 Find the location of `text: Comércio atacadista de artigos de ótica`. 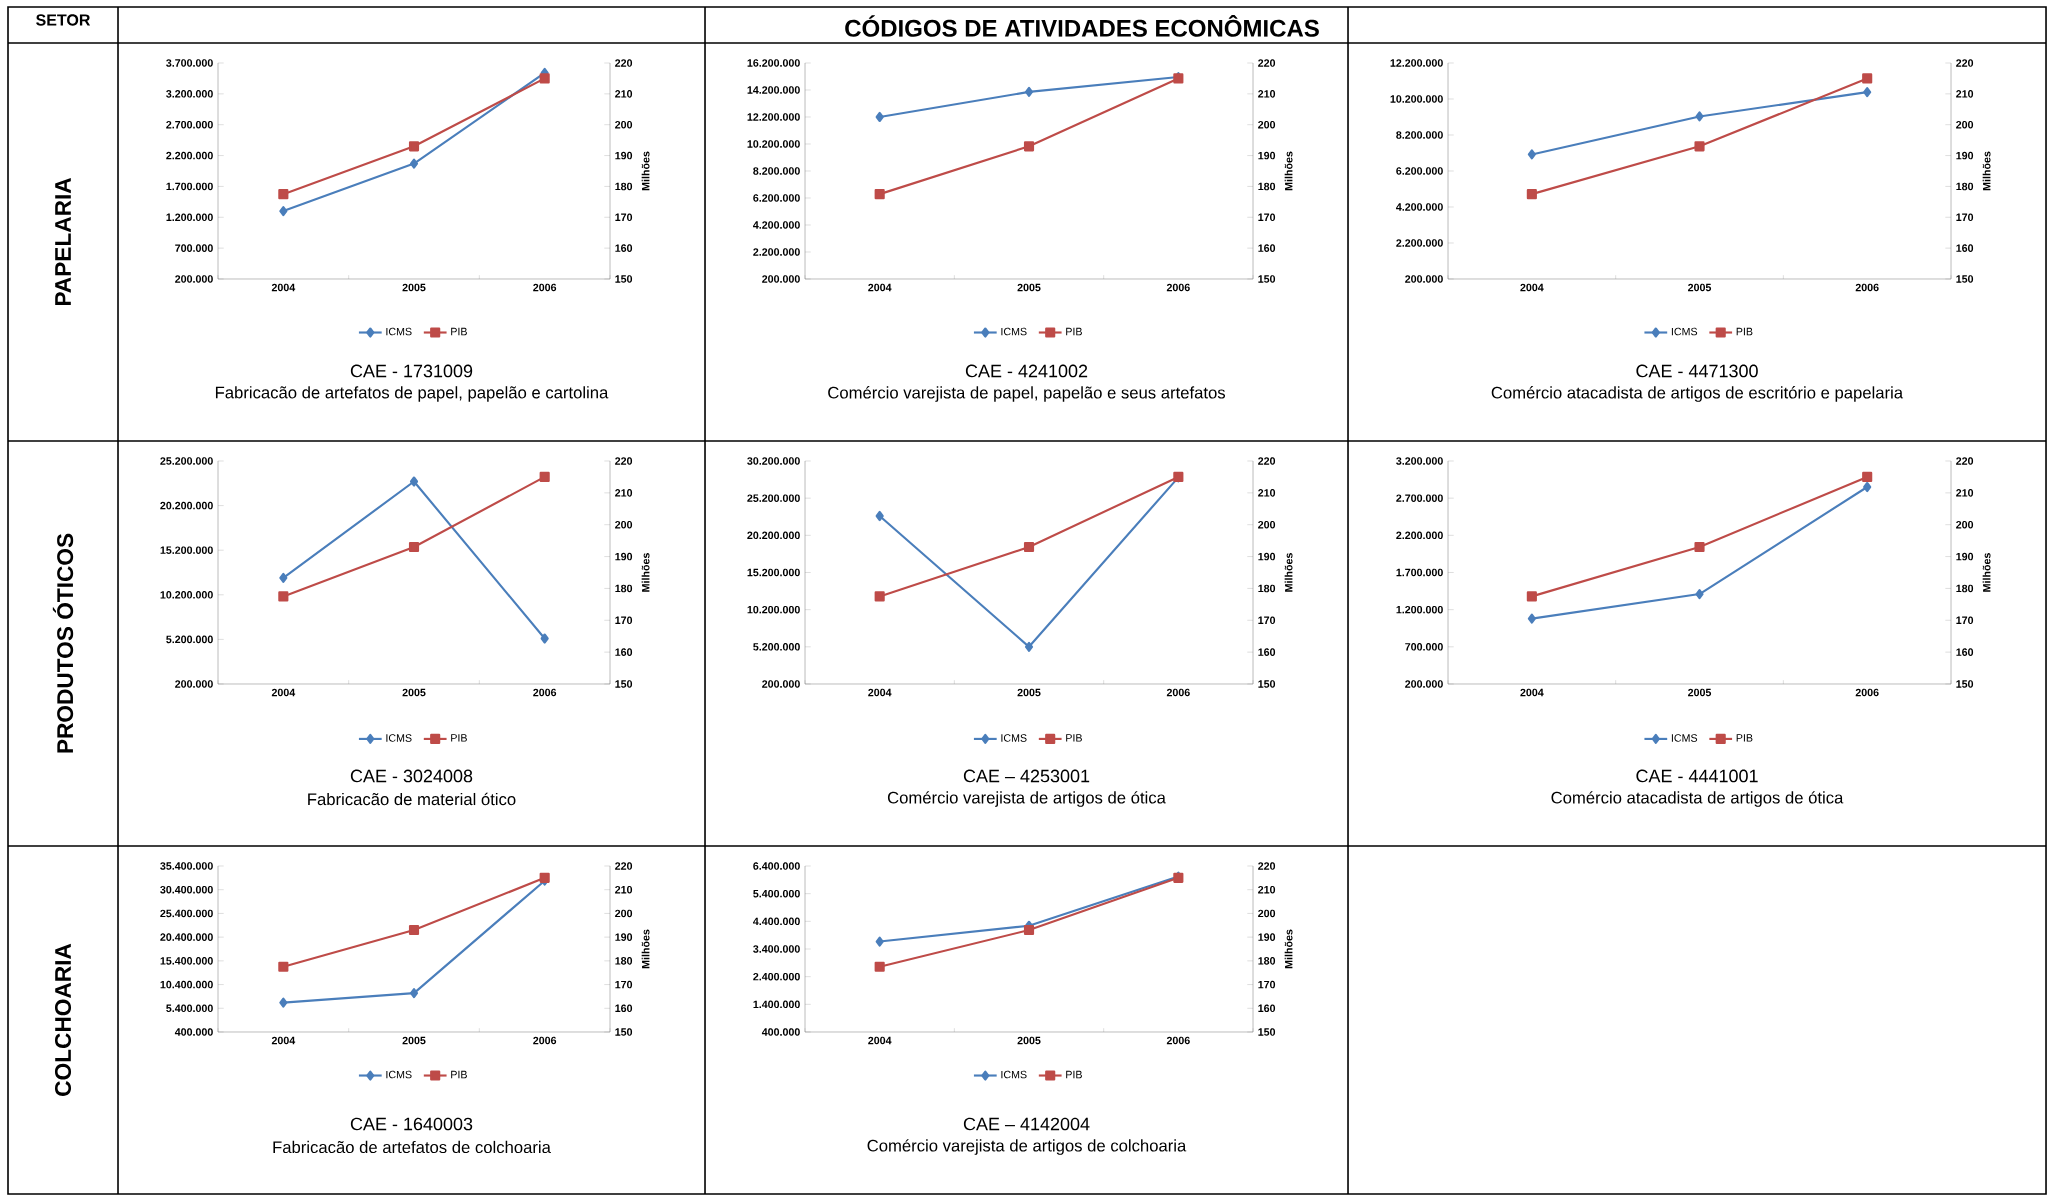

text: Comércio atacadista de artigos de ótica is located at coordinates (1697, 799).